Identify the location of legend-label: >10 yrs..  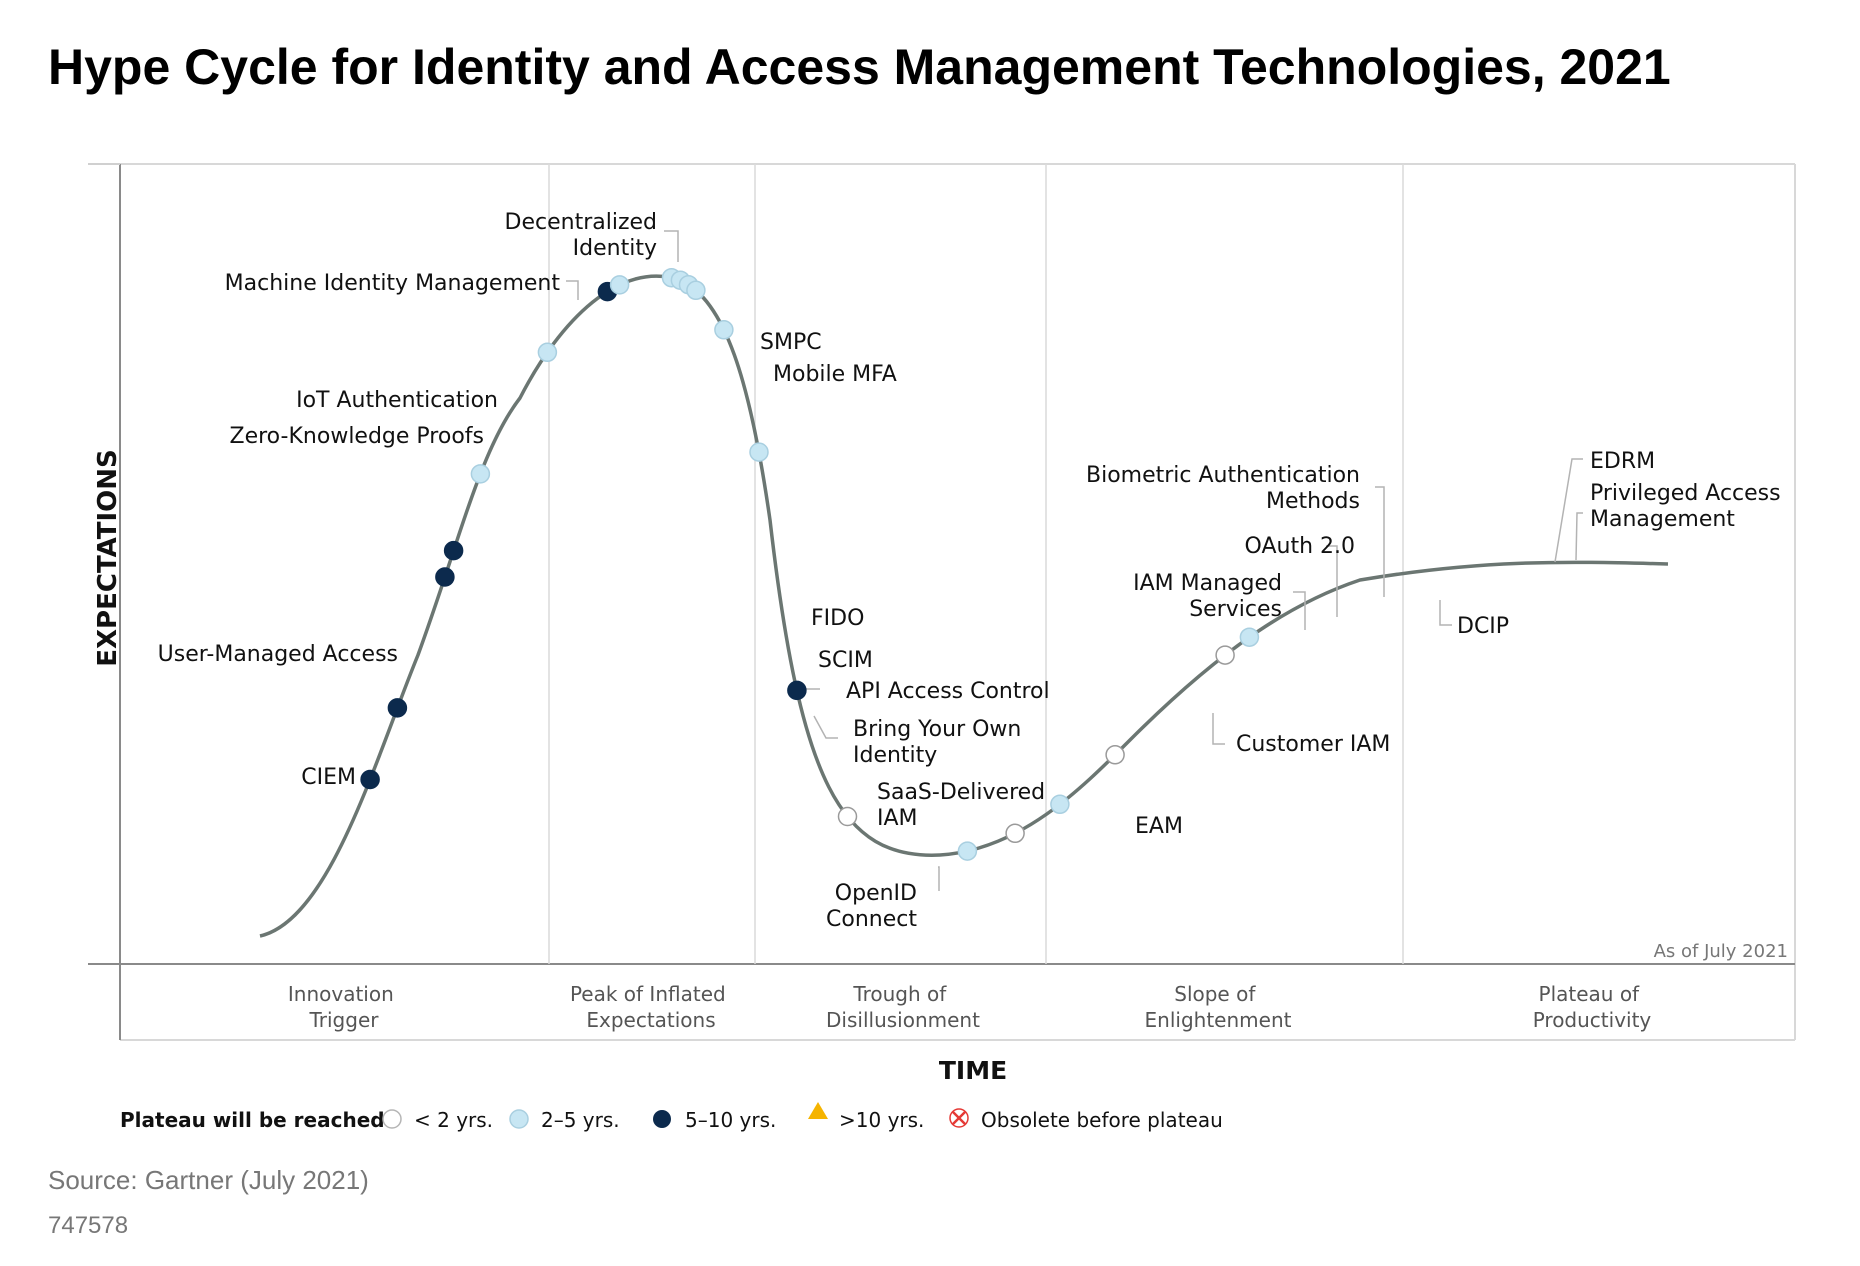
(881, 1120).